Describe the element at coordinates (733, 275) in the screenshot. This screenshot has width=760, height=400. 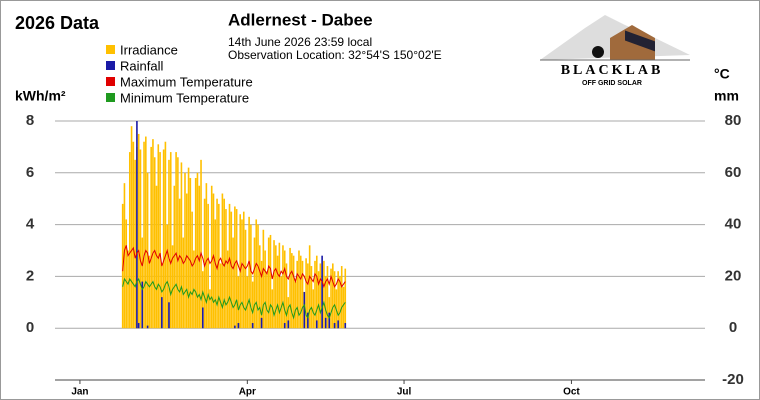
I see `y2-tick-label: 20` at that location.